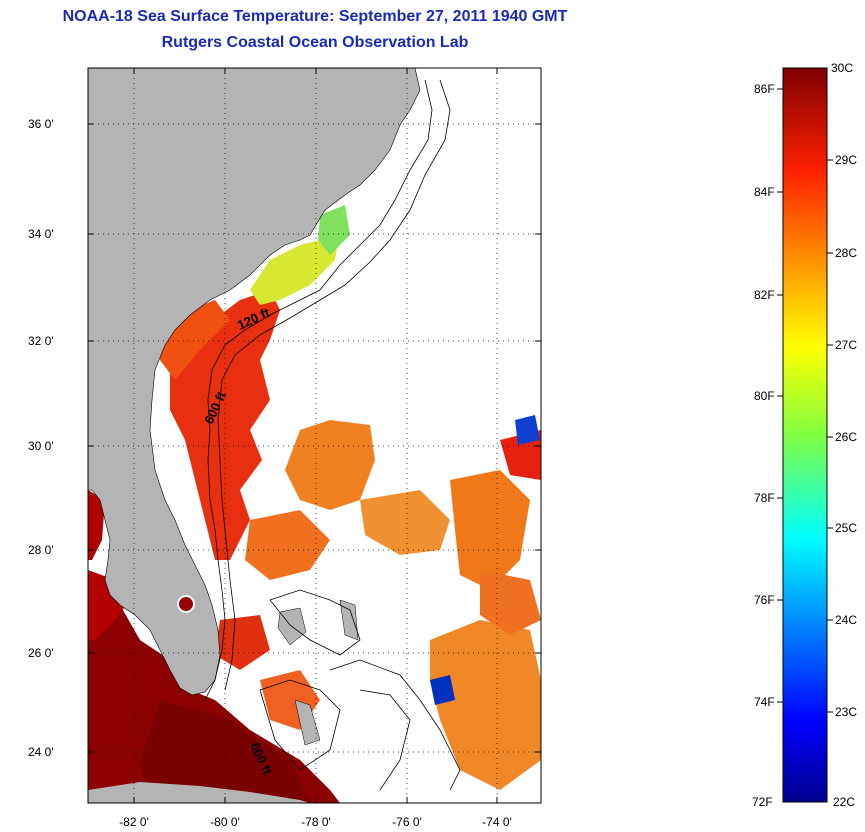 The image size is (865, 832). I want to click on colorbar-label-22c: 22C, so click(844, 802).